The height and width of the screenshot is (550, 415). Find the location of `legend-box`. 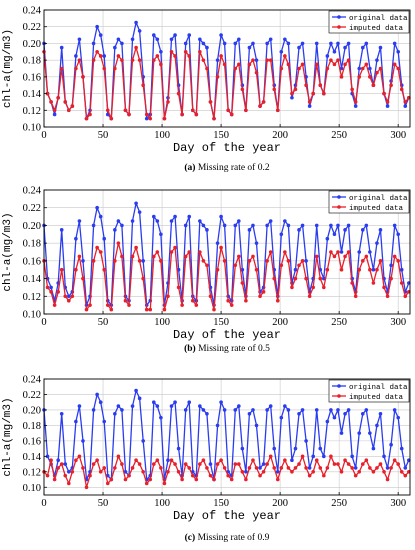

legend-box is located at coordinates (369, 22).